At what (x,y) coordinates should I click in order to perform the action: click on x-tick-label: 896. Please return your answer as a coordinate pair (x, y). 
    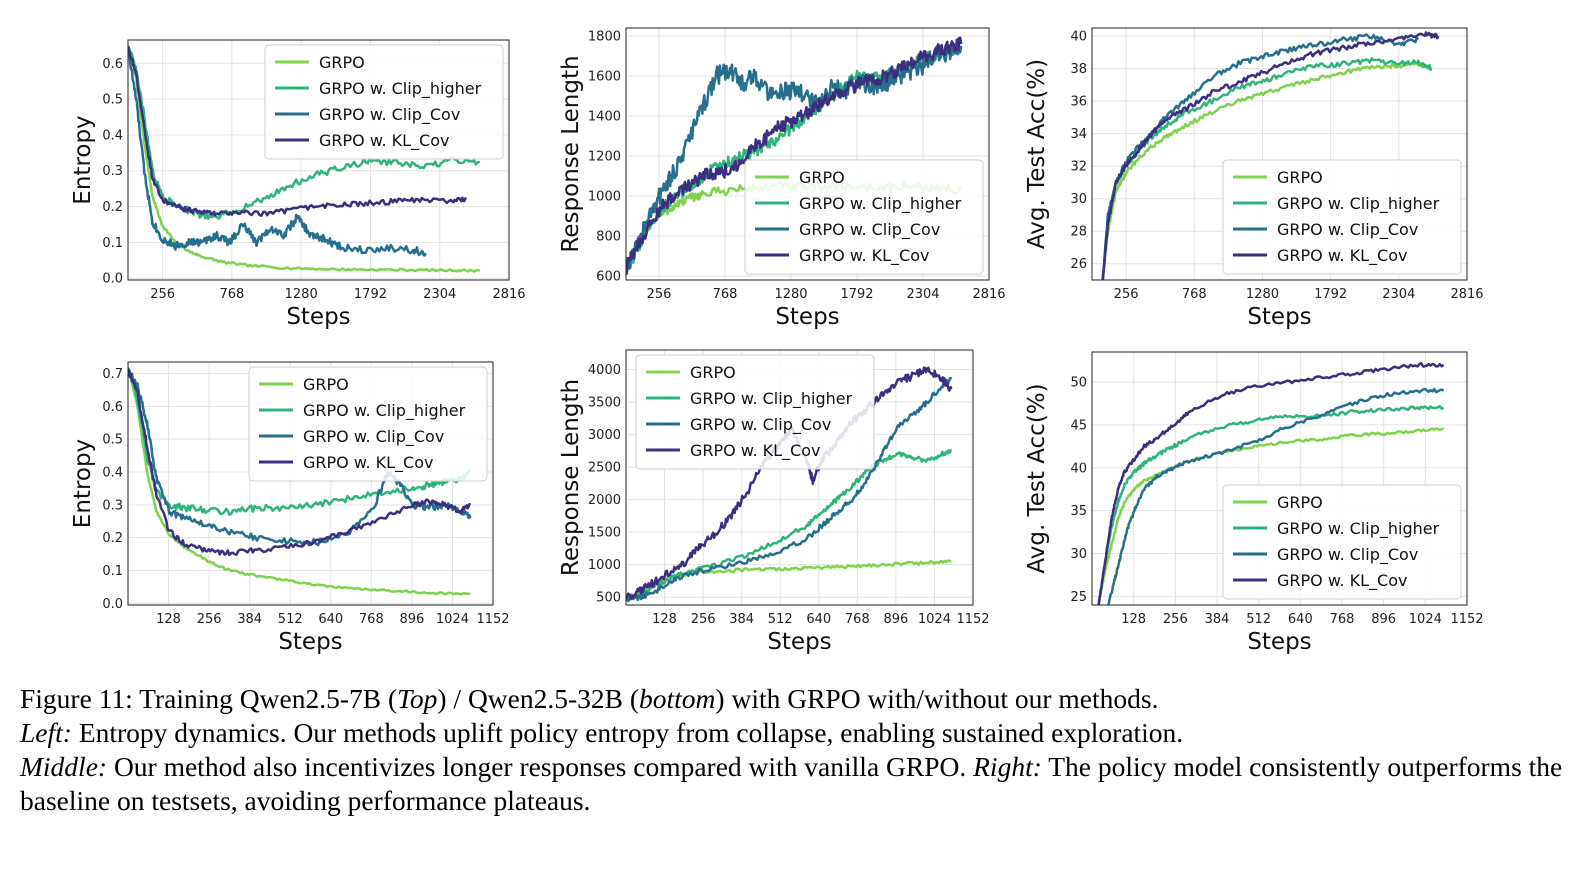
    Looking at the image, I should click on (411, 619).